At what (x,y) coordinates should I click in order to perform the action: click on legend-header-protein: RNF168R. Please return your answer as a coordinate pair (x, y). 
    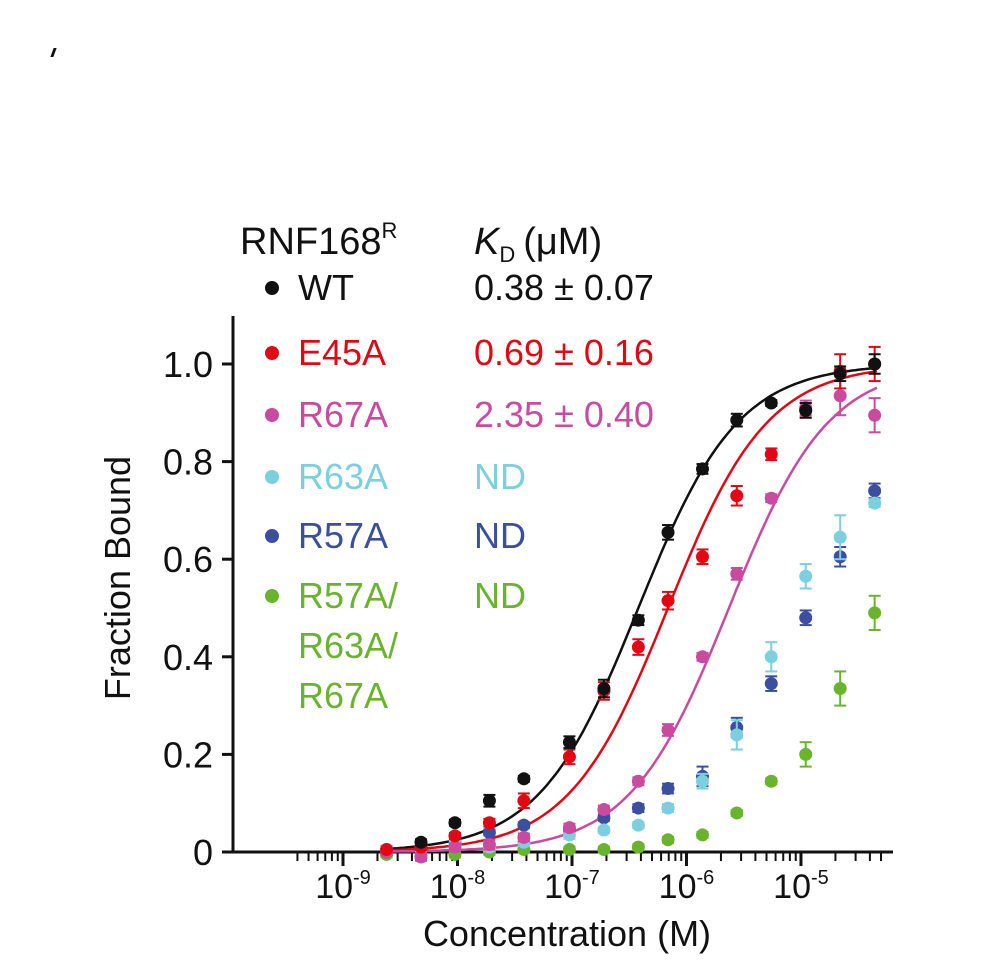
    Looking at the image, I should click on (318, 240).